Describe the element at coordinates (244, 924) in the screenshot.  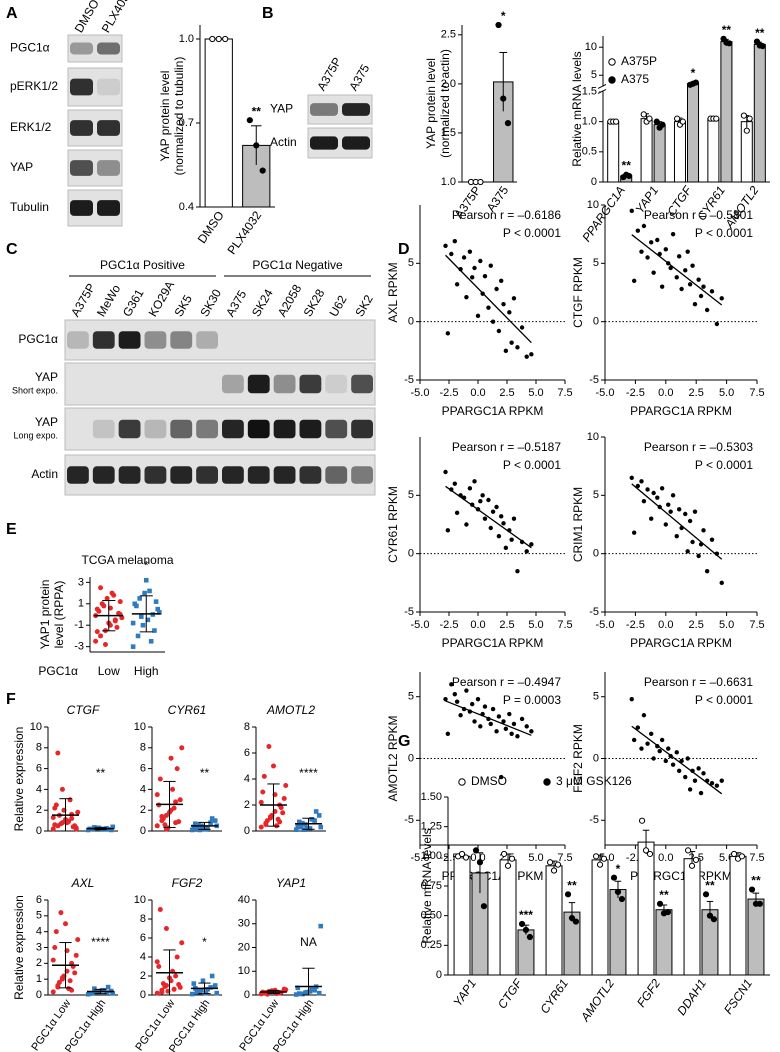
I see `y-tick-label: 30` at that location.